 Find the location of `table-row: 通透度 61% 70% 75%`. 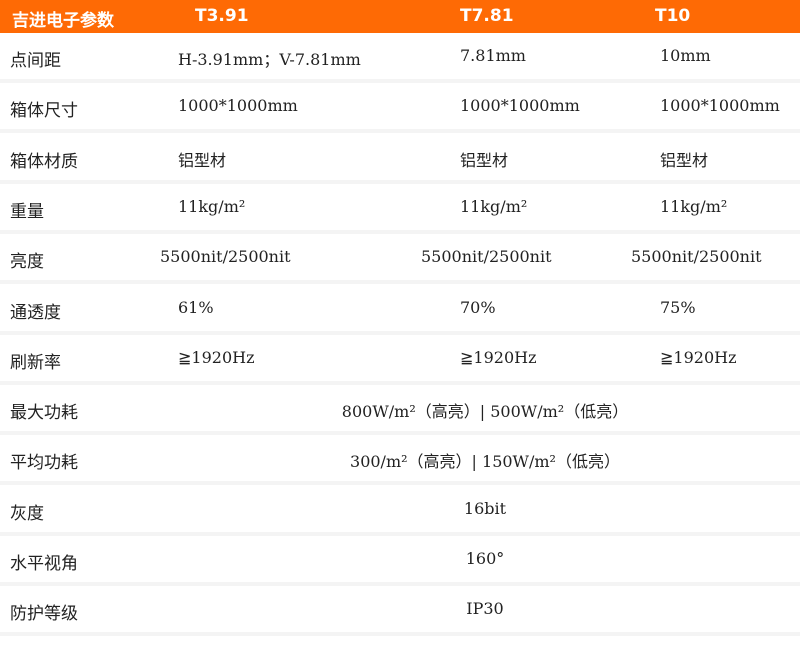

table-row: 通透度 61% 70% 75% is located at coordinates (400, 310).